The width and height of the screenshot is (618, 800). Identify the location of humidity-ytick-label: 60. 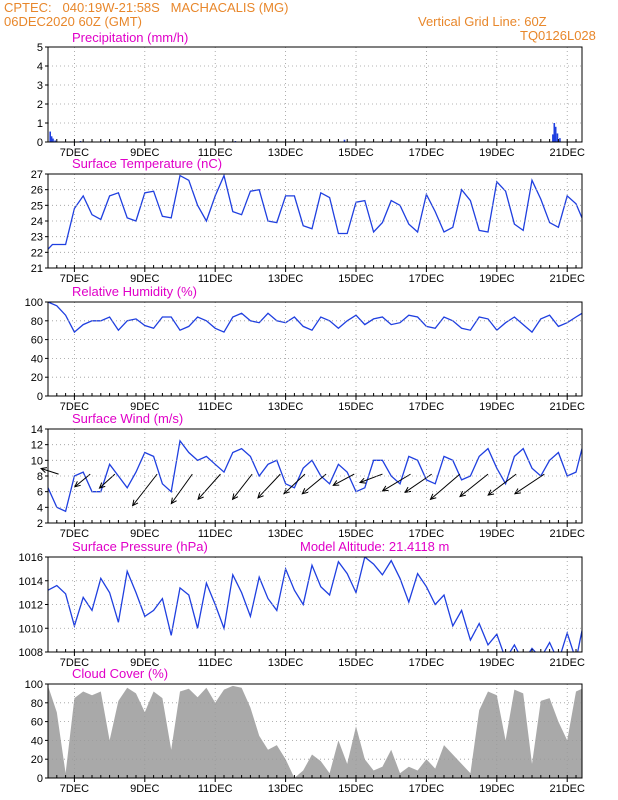
(37, 341).